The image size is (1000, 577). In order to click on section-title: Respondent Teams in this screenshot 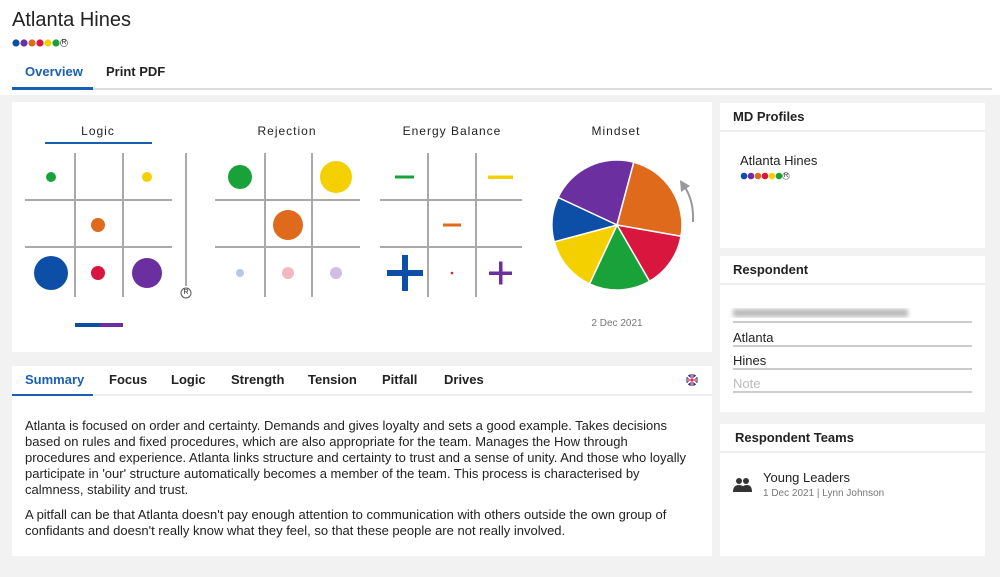, I will do `click(794, 437)`.